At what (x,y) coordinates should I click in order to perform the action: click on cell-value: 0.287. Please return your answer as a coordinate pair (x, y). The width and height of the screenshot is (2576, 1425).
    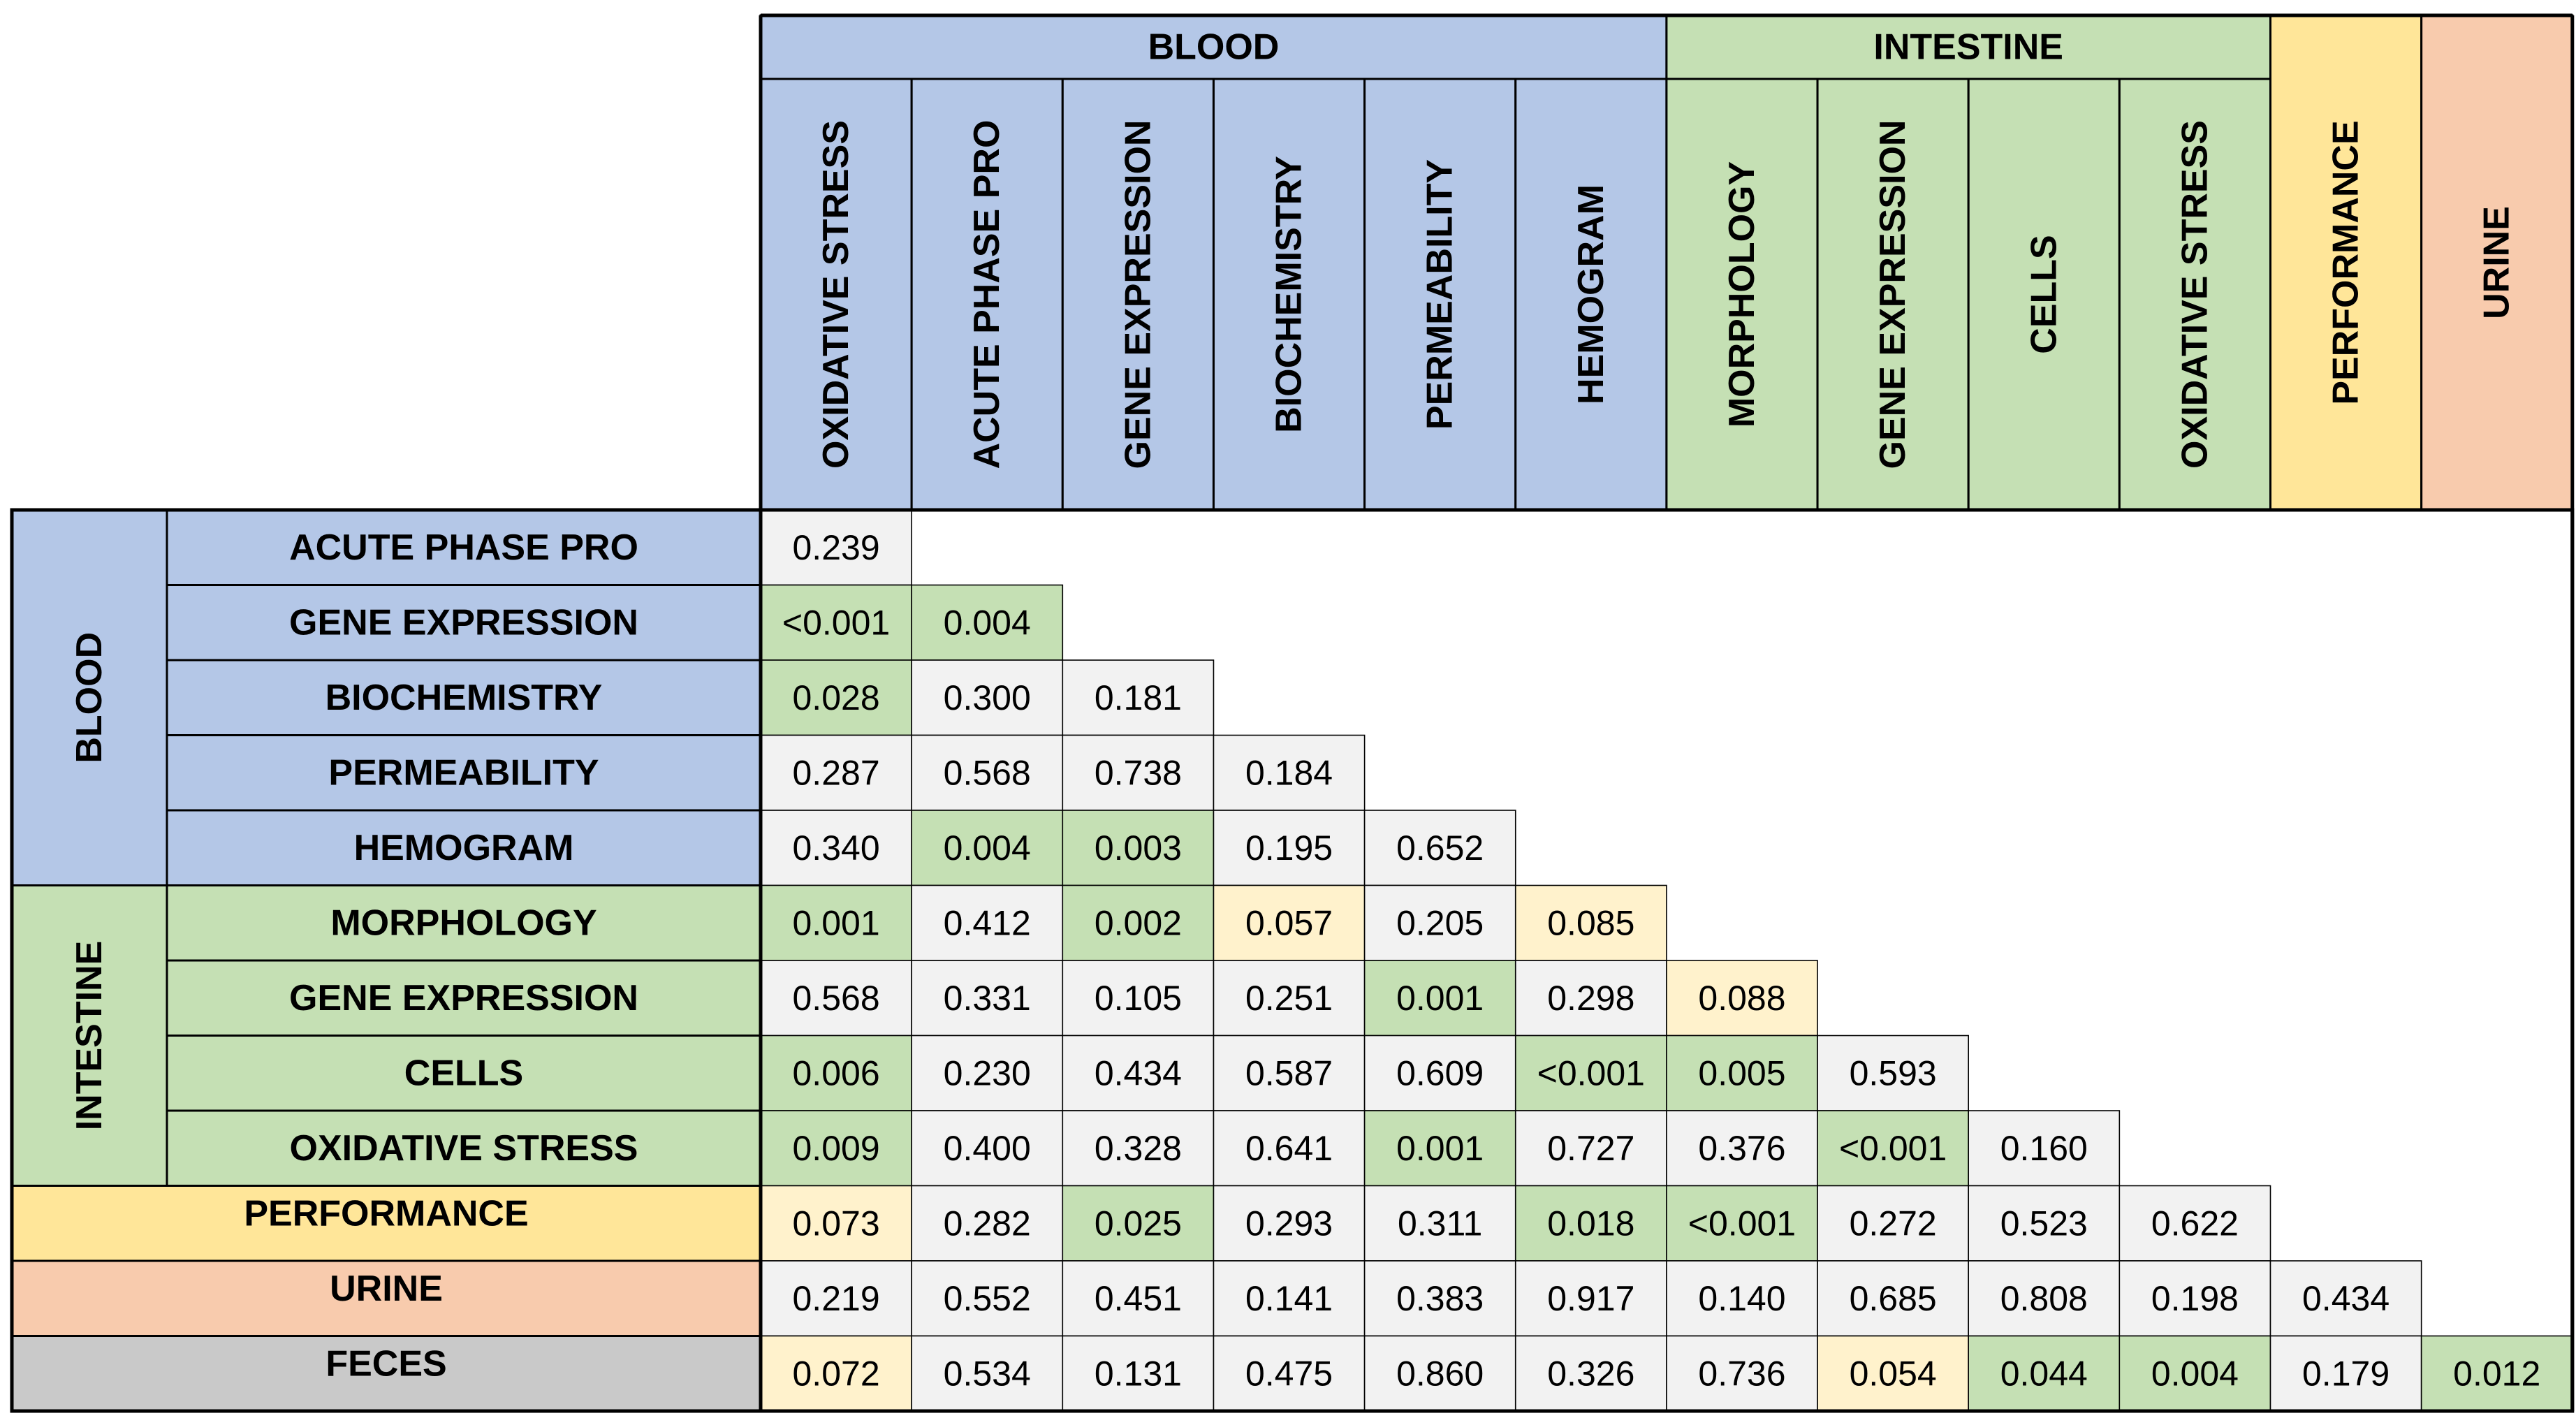
    Looking at the image, I should click on (836, 772).